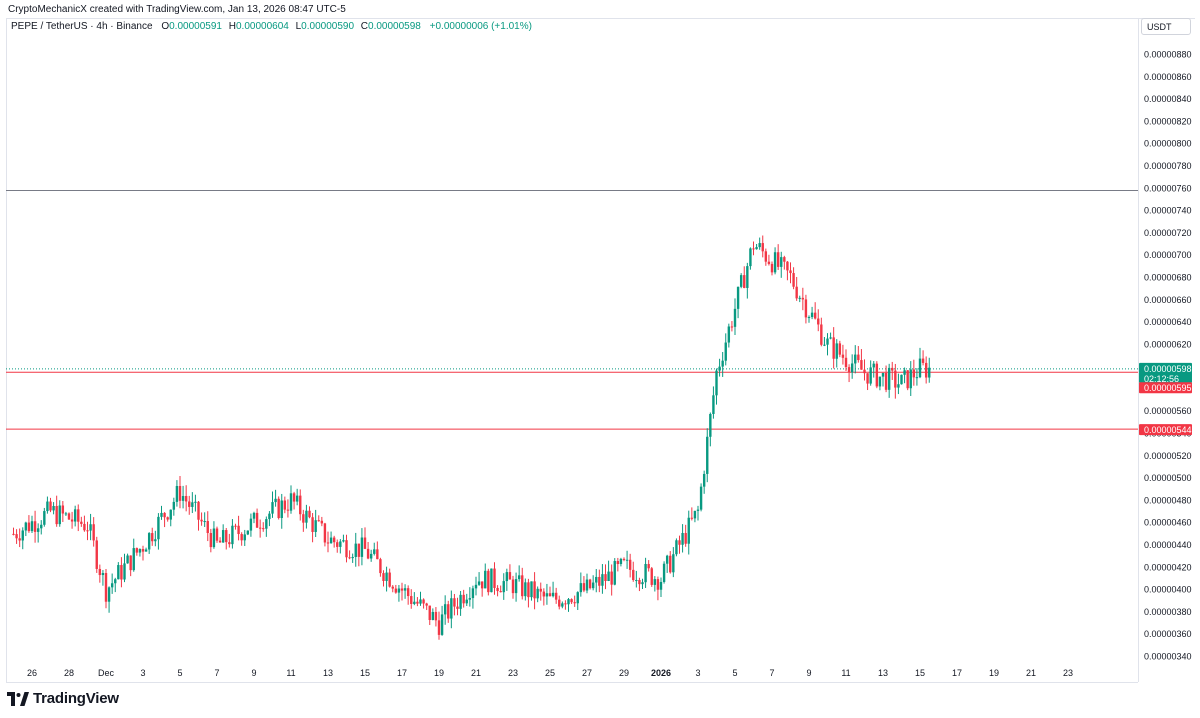  I want to click on tradingview-logo: TradingView, so click(63, 698).